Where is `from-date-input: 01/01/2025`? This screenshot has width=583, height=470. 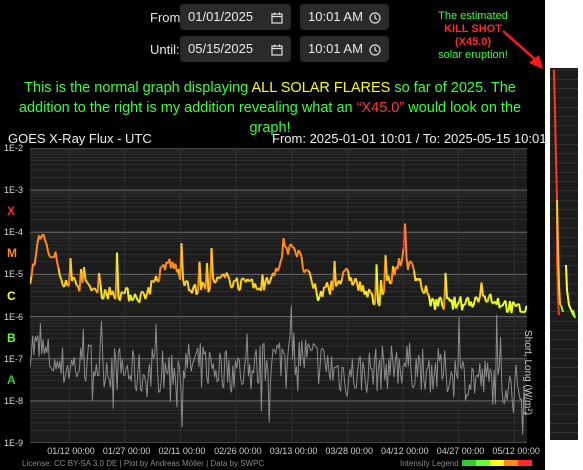 from-date-input: 01/01/2025 is located at coordinates (235, 17).